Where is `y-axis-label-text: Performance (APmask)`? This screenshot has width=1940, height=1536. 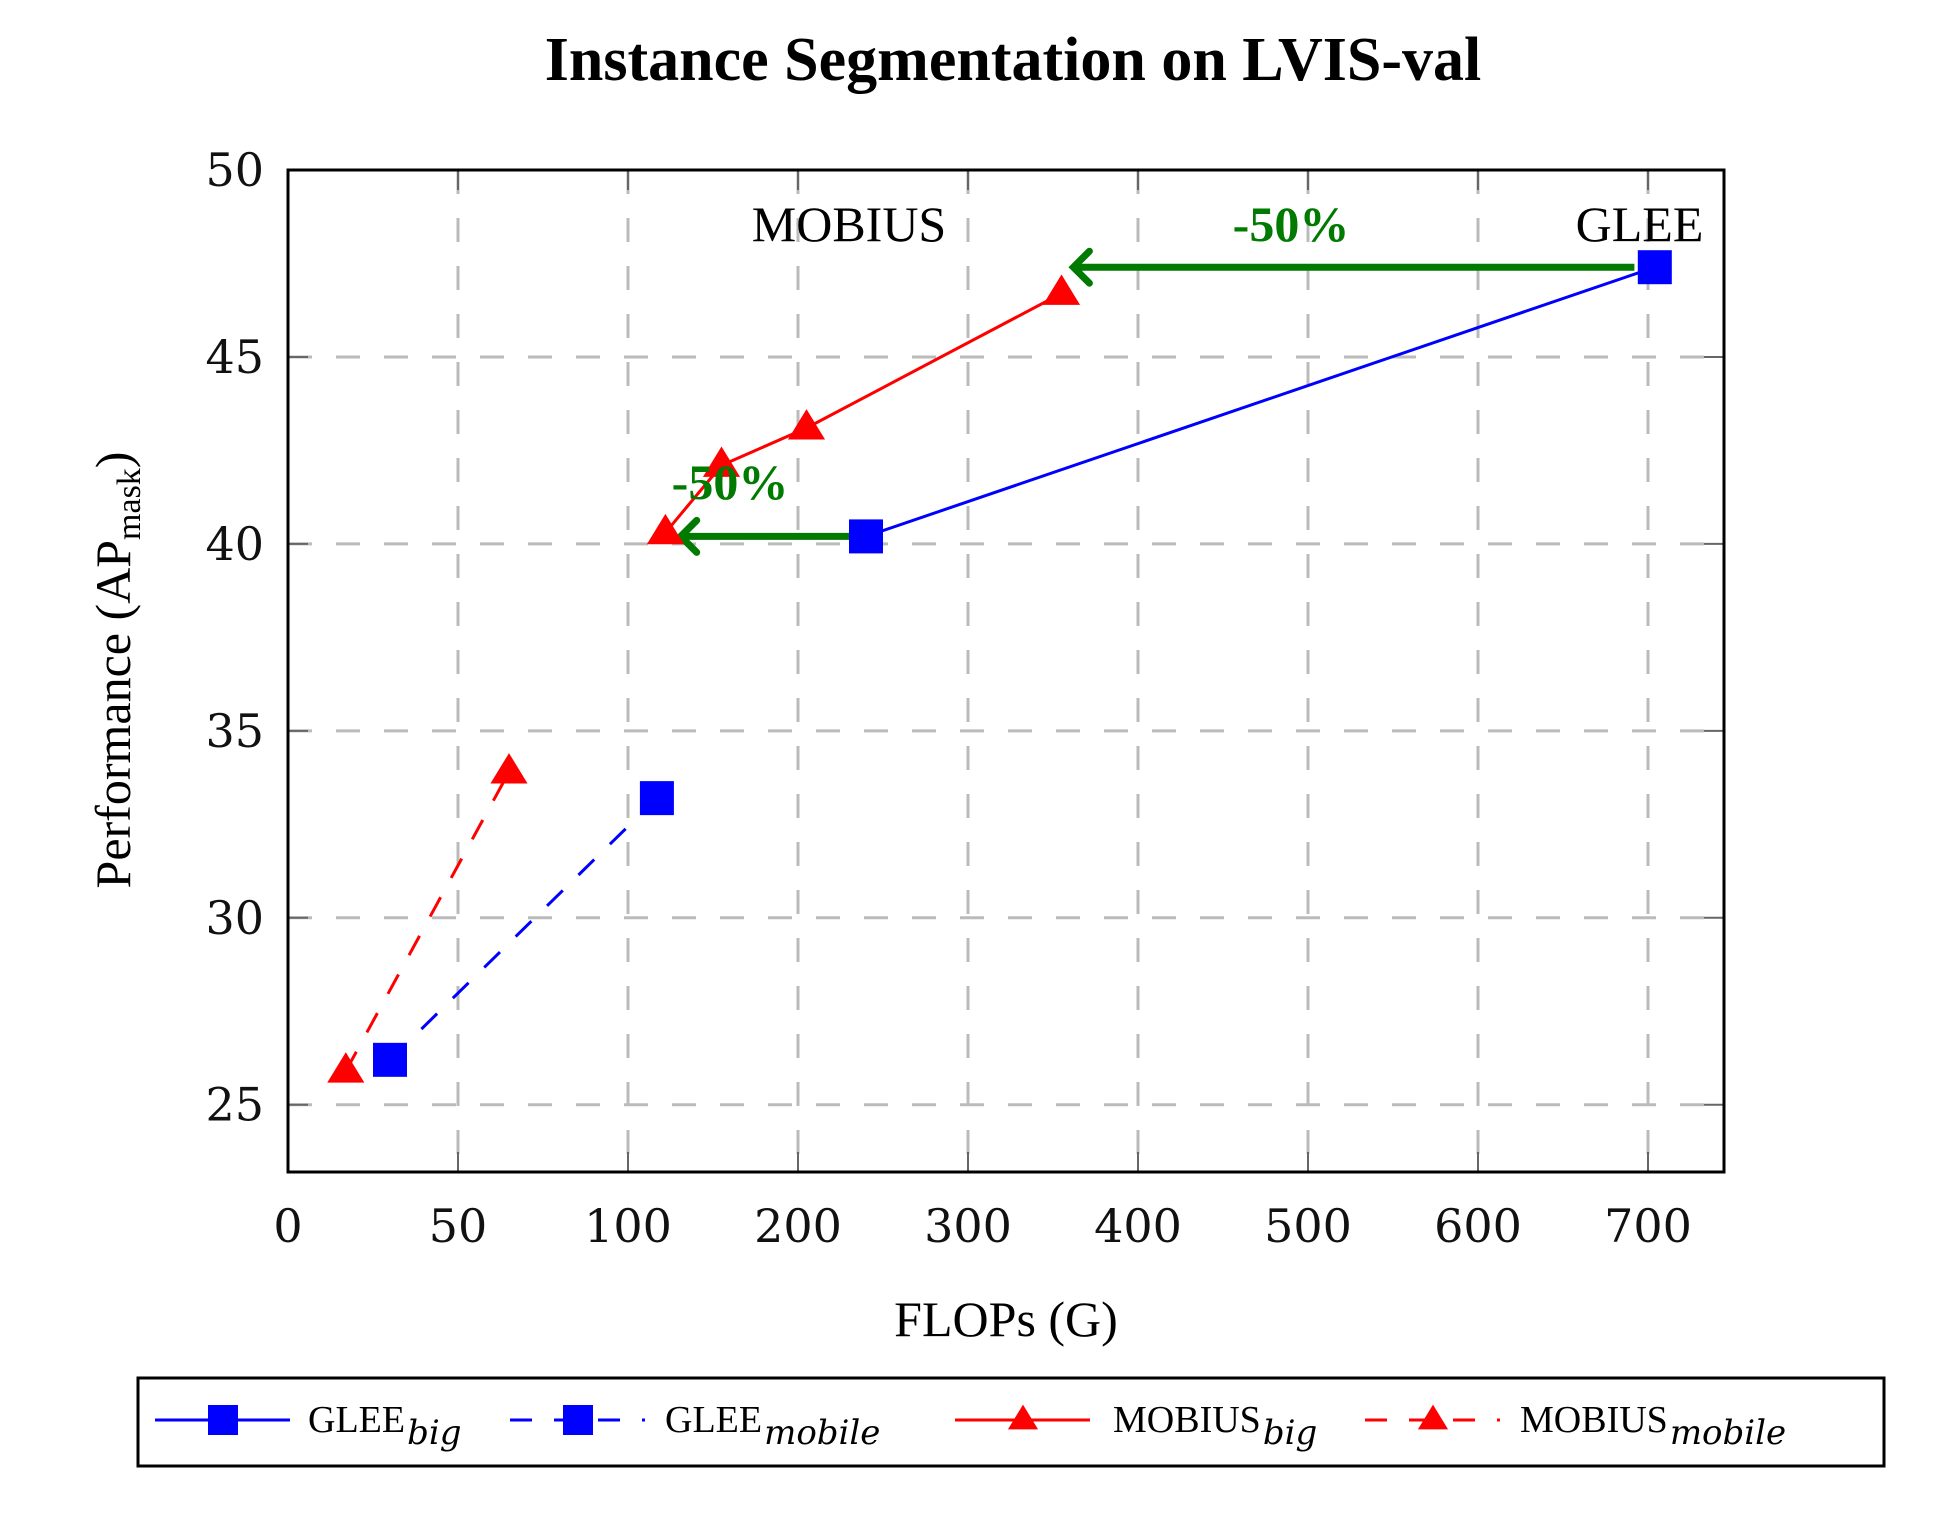
y-axis-label-text: Performance (APmask) is located at coordinates (116, 670).